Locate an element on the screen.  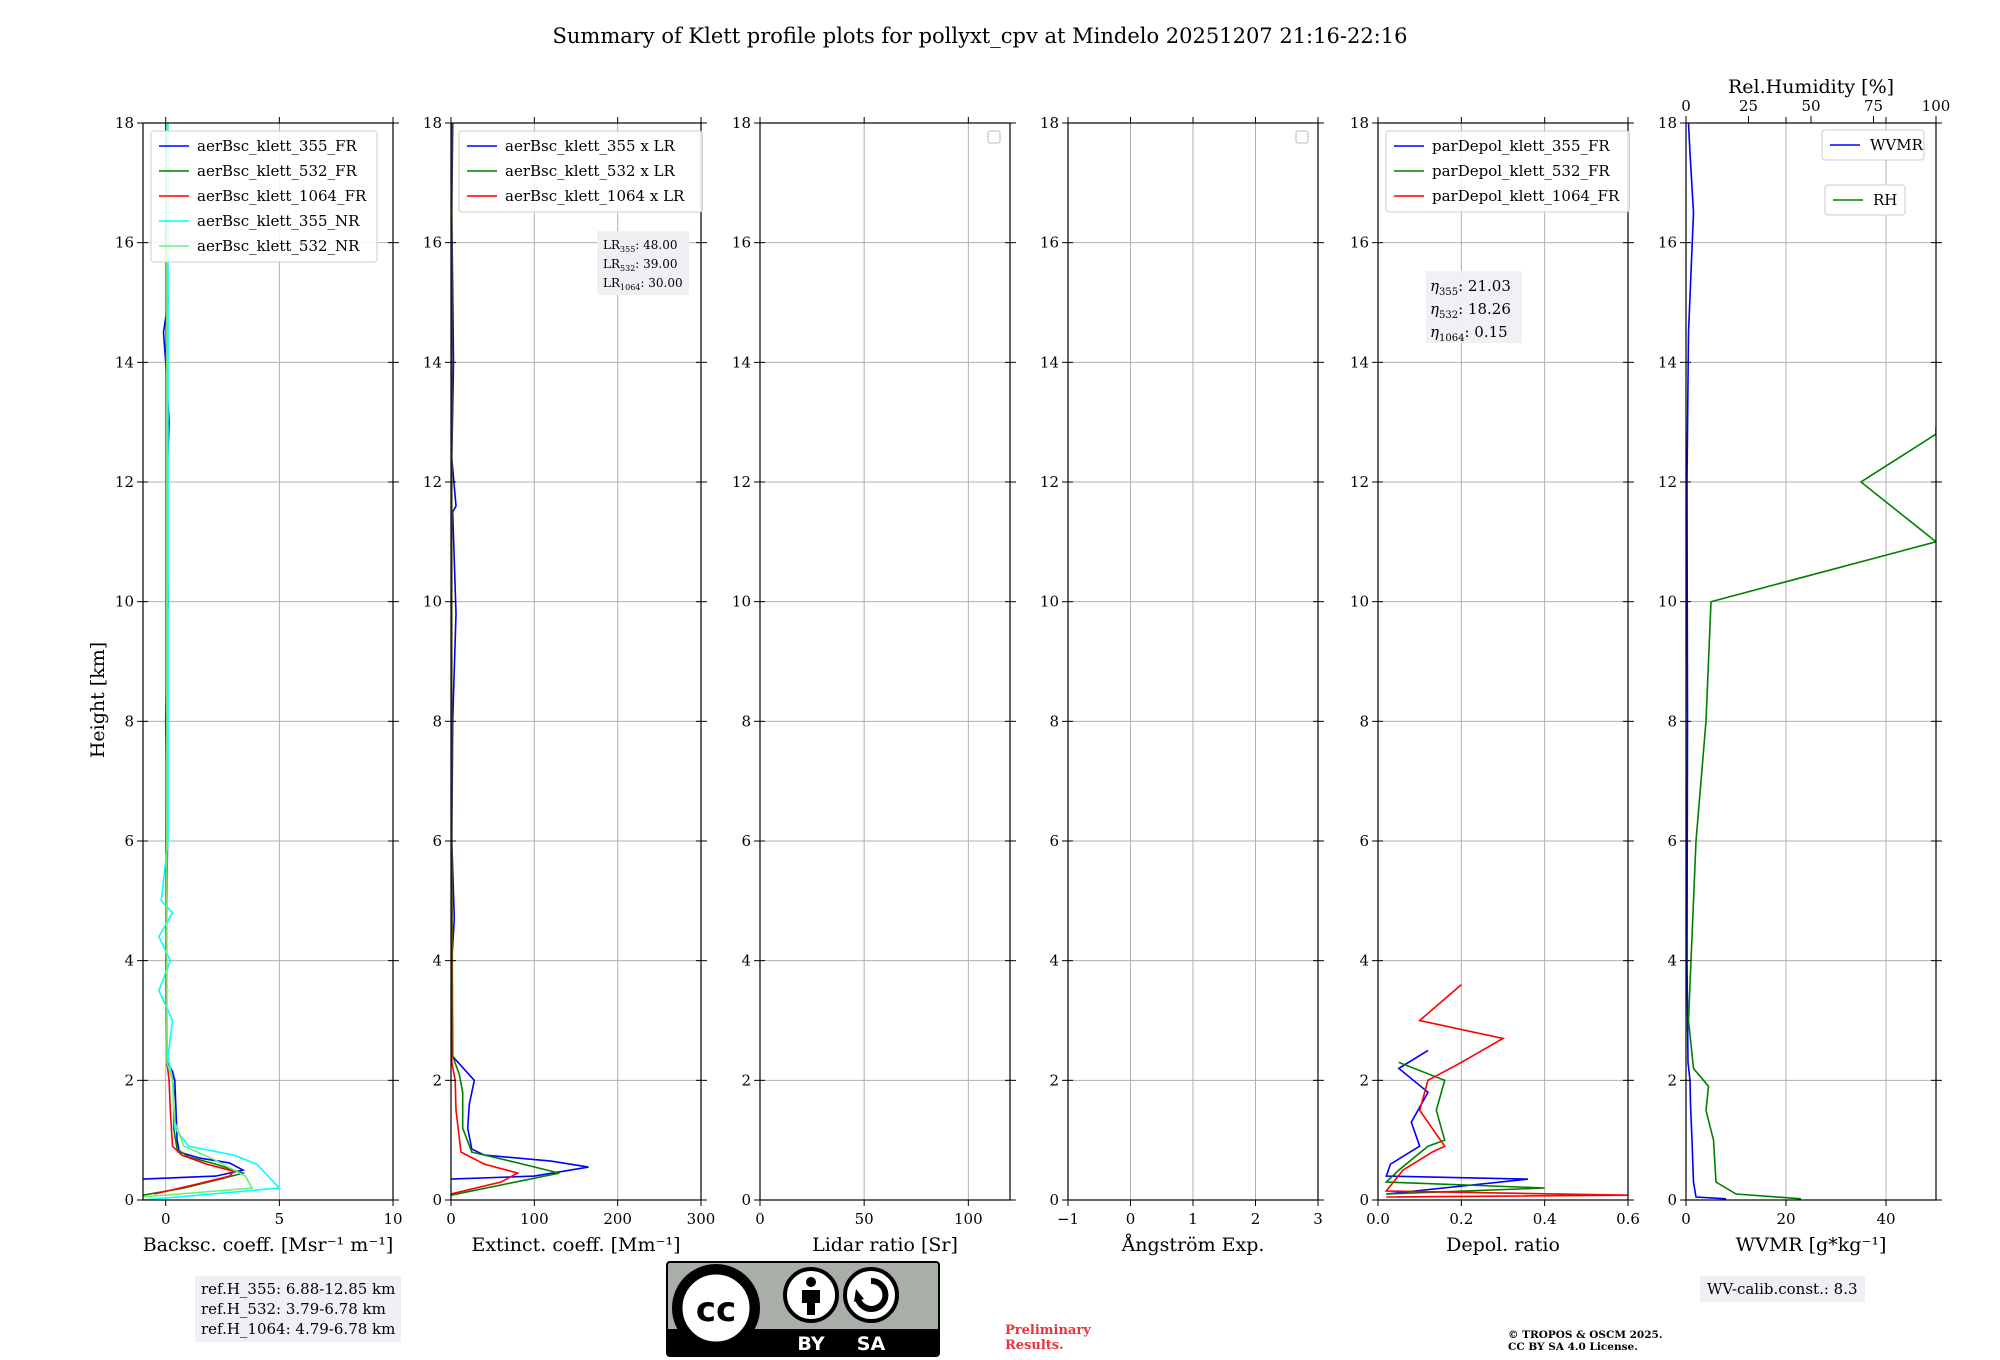
panel-data-depolarization is located at coordinates (1506, 1090).